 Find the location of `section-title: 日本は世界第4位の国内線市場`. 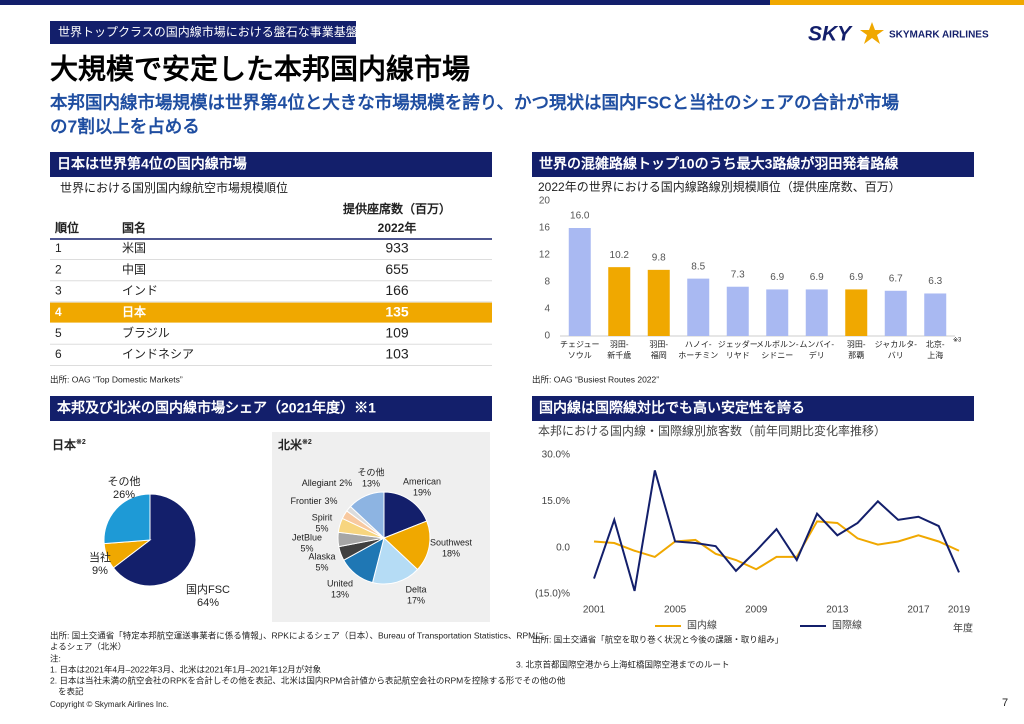

section-title: 日本は世界第4位の国内線市場 is located at coordinates (152, 164).